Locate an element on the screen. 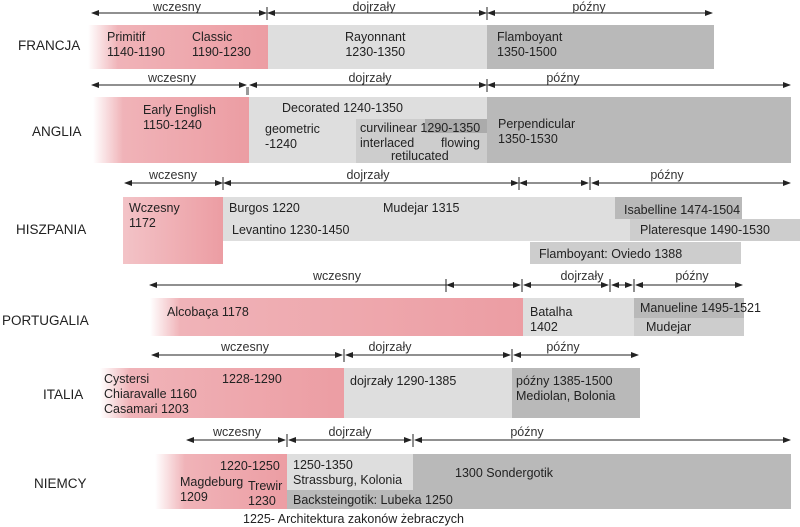  hiszpania-flamboyant: Flamboyant: Oviedo 1388 is located at coordinates (611, 254).